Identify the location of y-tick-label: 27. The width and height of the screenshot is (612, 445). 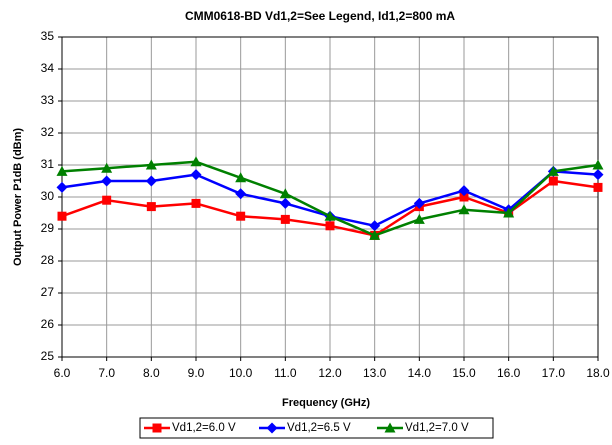
(48, 292).